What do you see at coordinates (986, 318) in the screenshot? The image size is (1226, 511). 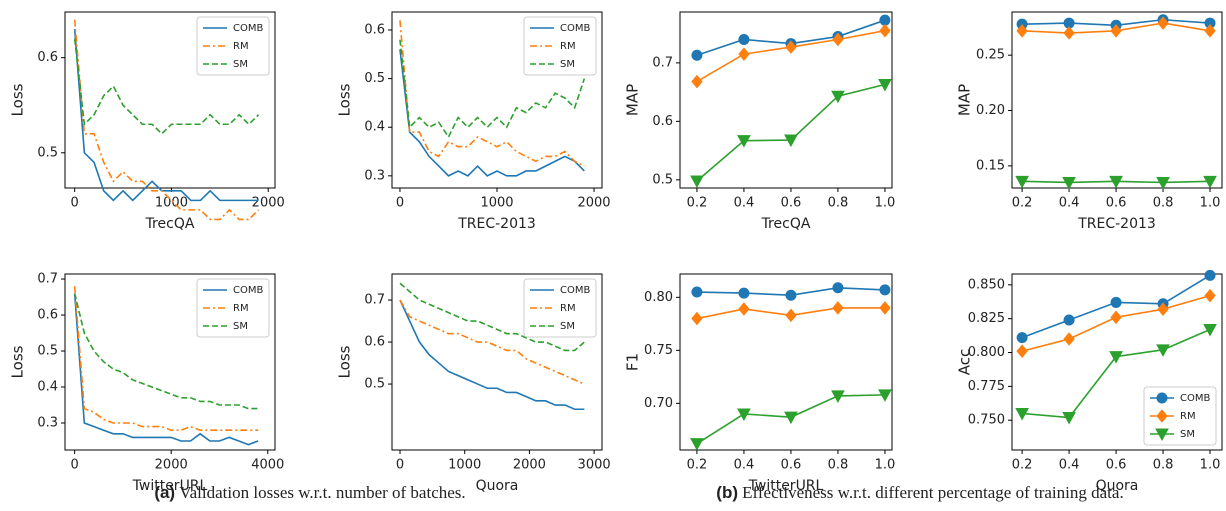 I see `y-tick-label: 0.825` at bounding box center [986, 318].